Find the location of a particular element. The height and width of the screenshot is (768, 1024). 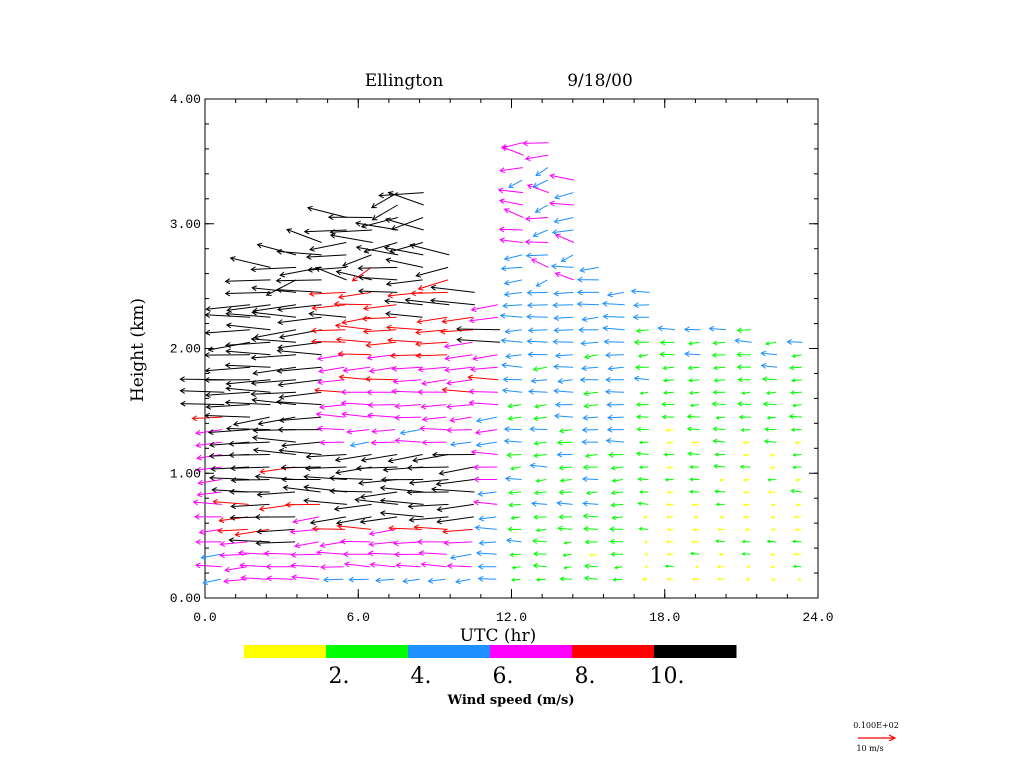

reference-arrow-head is located at coordinates (892, 738).